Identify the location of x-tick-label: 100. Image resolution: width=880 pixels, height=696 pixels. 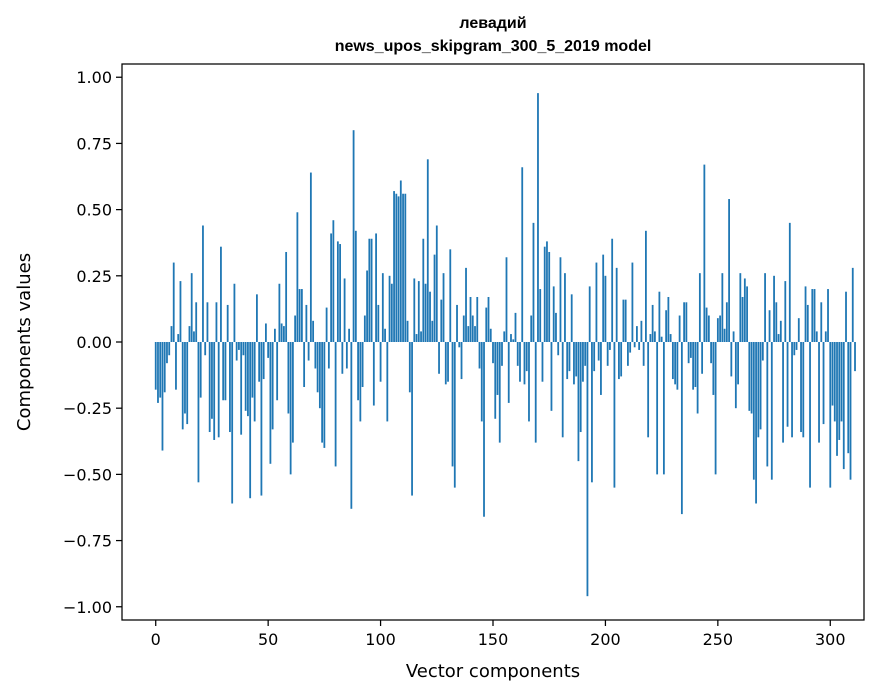
(380, 639).